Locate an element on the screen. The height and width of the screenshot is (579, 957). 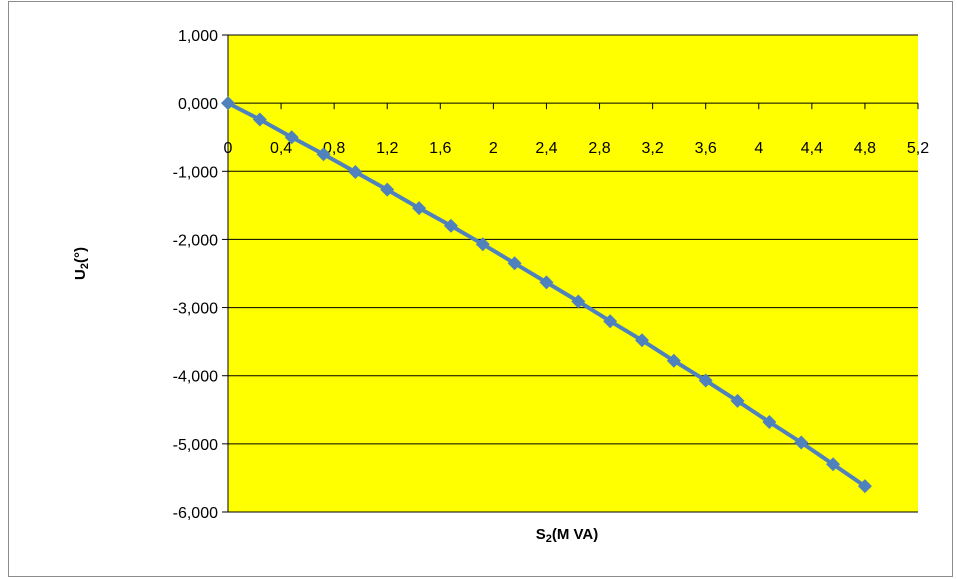
x-tick-labels: 0 0,4 0,8 1,2 1,6 2 2,4 2,8 3,2 3,6 4 4,4 4,8 5,2 is located at coordinates (577, 148).